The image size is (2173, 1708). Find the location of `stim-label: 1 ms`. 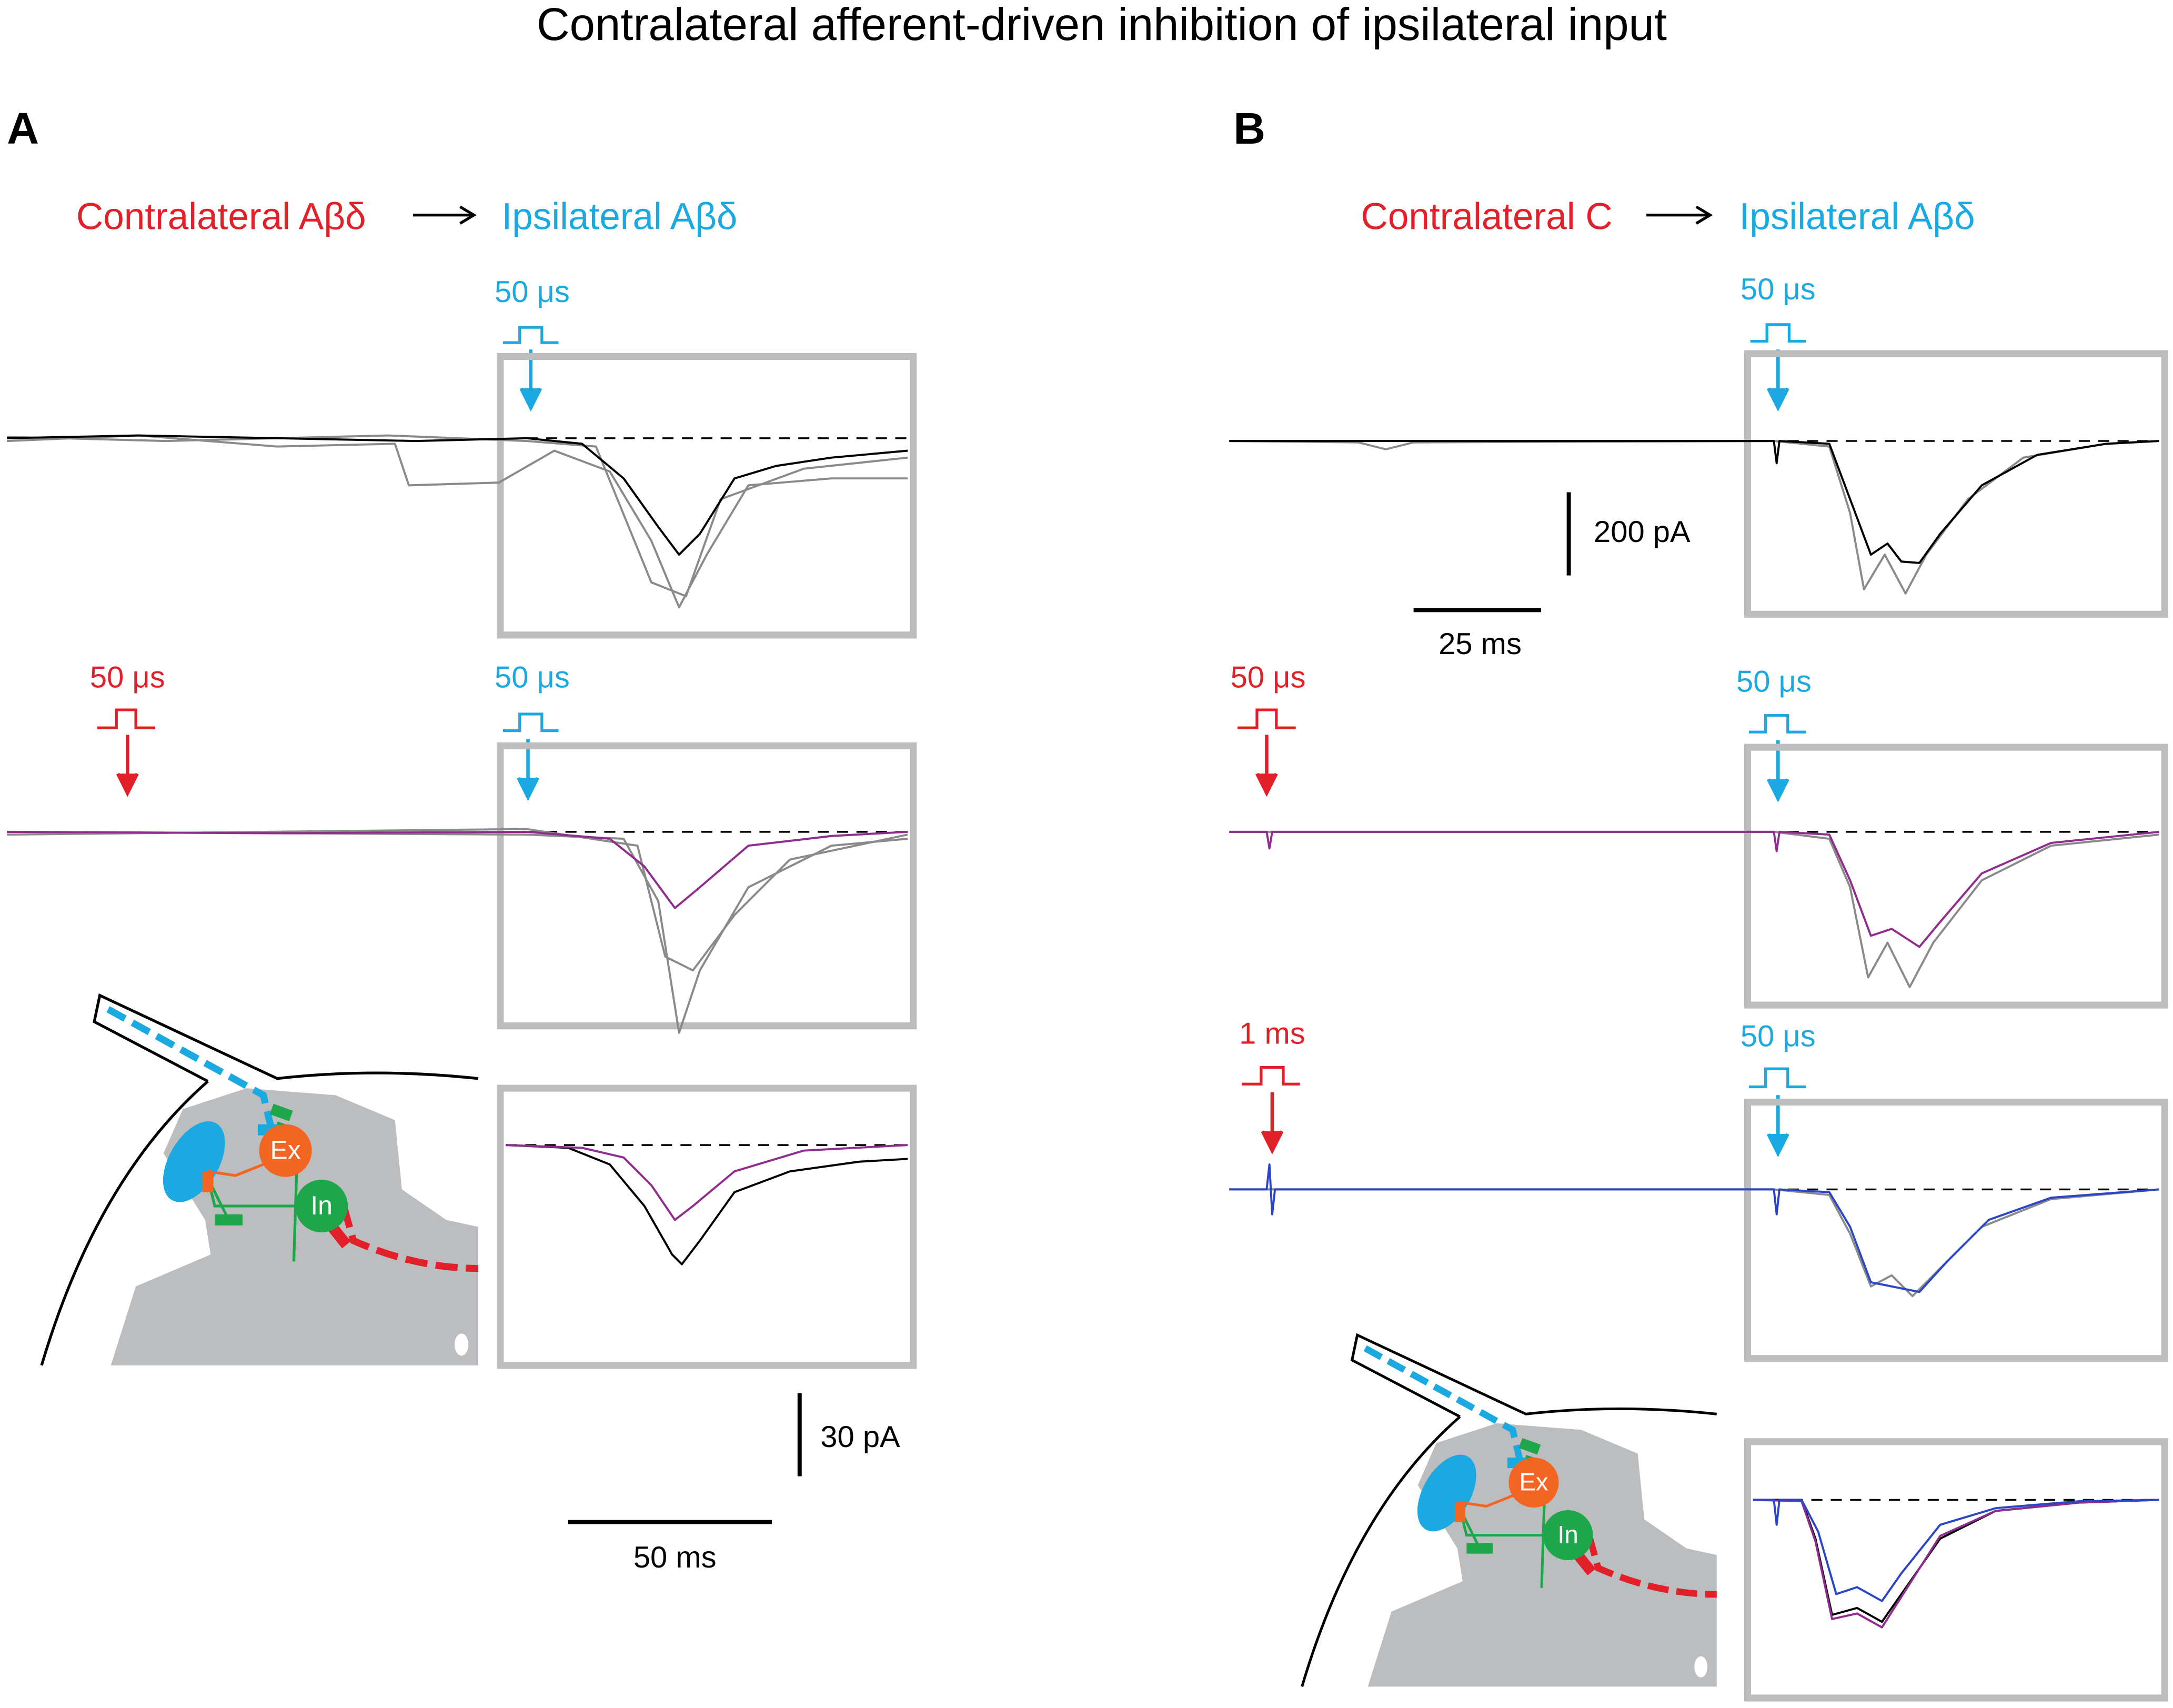

stim-label: 1 ms is located at coordinates (1272, 1033).